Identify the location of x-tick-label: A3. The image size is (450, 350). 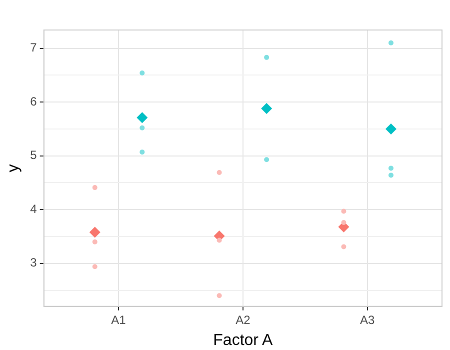
(368, 319).